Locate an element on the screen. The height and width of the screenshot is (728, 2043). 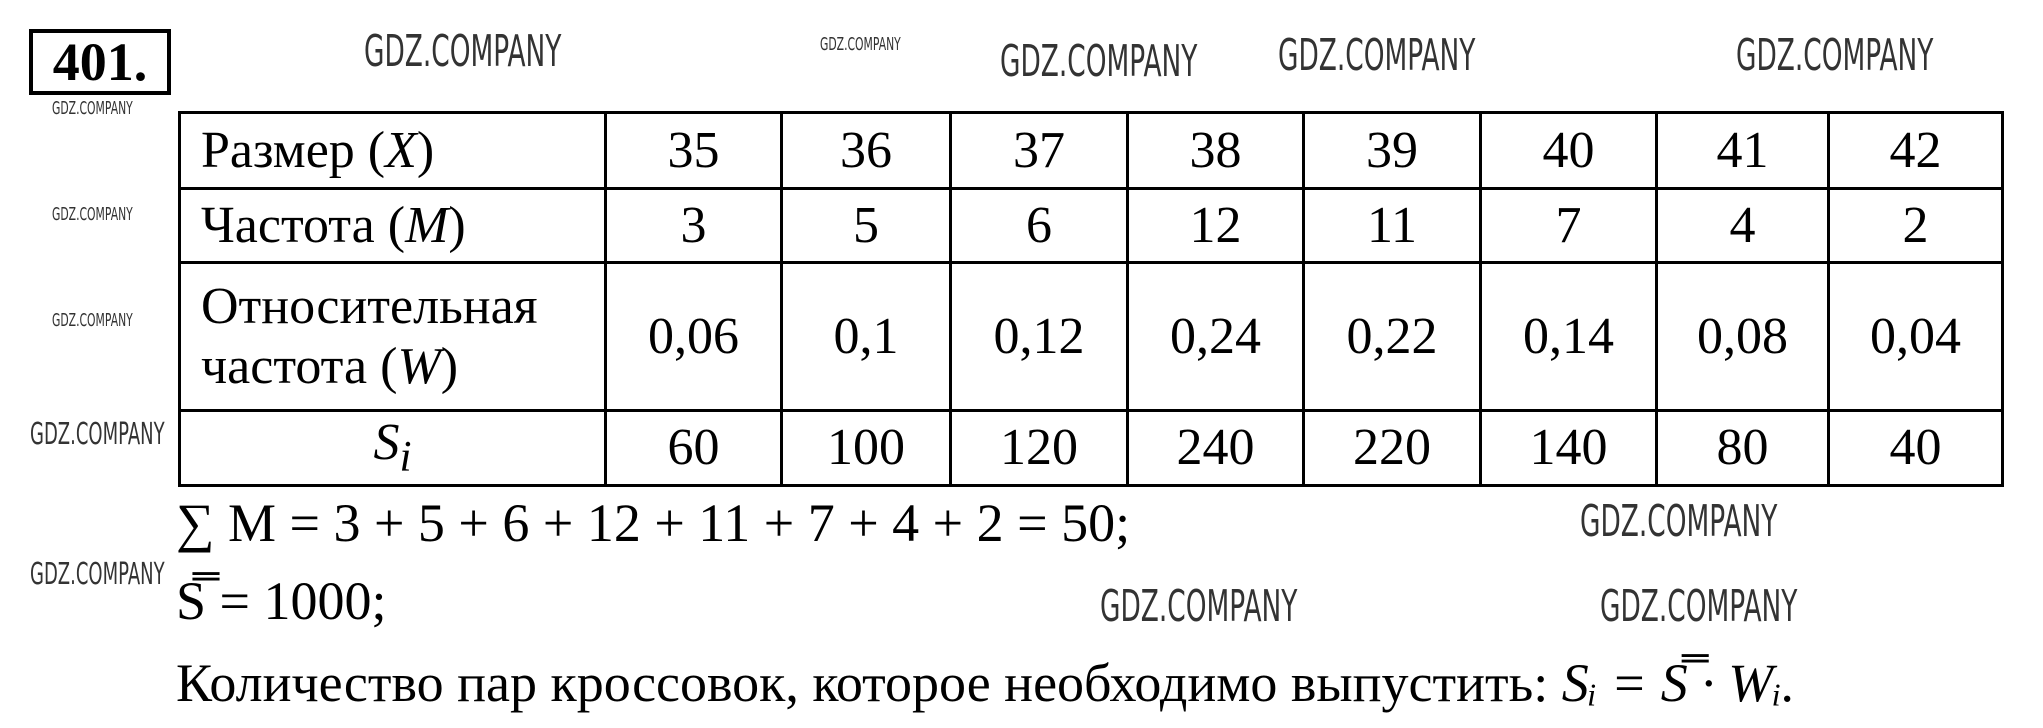
cell: 0,08 is located at coordinates (1742, 336).